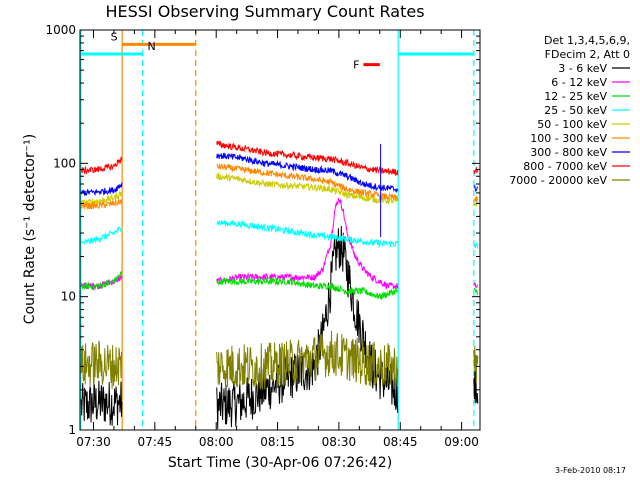 This screenshot has height=480, width=640. Describe the element at coordinates (64, 163) in the screenshot. I see `y-tick-label: 100` at that location.